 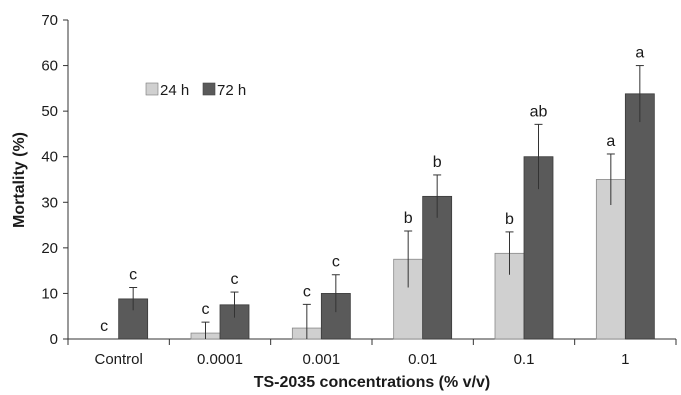 I want to click on significance-letter: ab, so click(x=539, y=111).